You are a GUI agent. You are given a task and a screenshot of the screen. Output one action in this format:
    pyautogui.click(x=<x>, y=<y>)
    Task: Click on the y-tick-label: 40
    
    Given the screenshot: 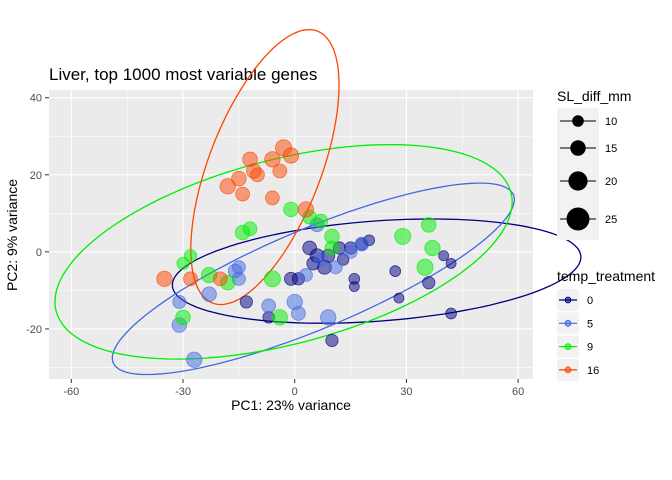 What is the action you would take?
    pyautogui.click(x=36, y=99)
    